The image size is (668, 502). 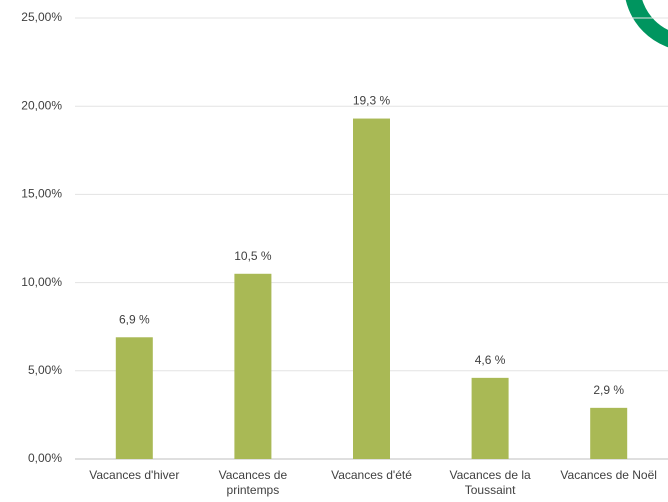 What do you see at coordinates (372, 101) in the screenshot?
I see `data-label: 19,3 %` at bounding box center [372, 101].